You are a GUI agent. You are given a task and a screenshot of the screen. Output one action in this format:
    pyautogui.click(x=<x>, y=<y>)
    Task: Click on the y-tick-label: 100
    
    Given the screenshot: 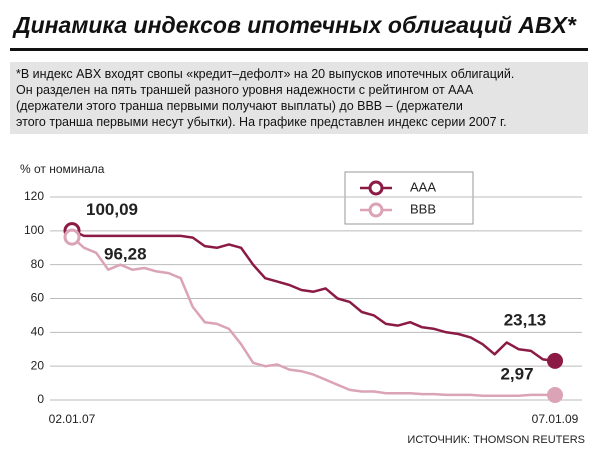 What is the action you would take?
    pyautogui.click(x=34, y=230)
    